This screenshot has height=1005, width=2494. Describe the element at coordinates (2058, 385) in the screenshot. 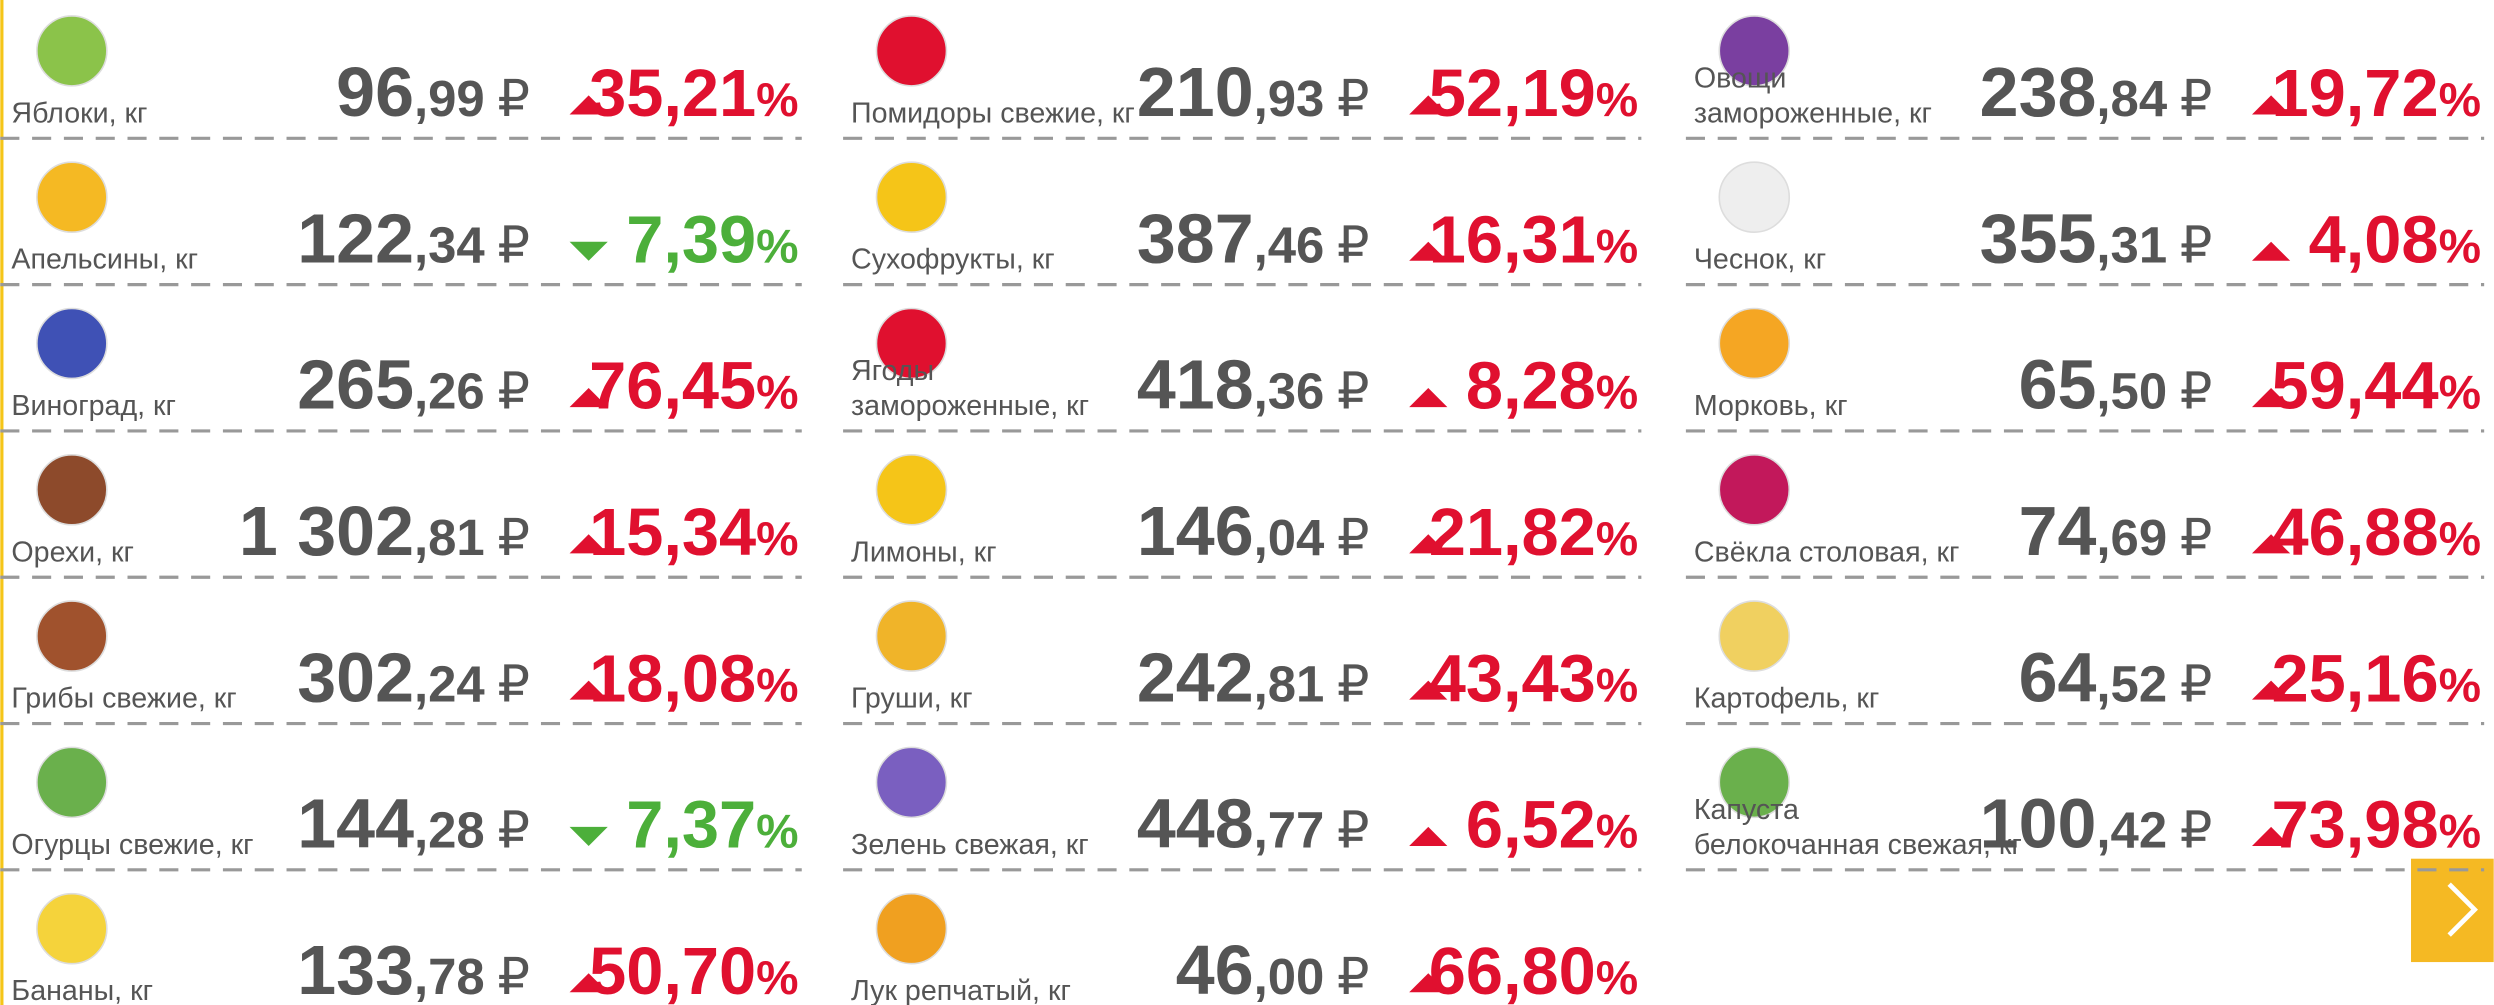

I see `price-int: 65` at that location.